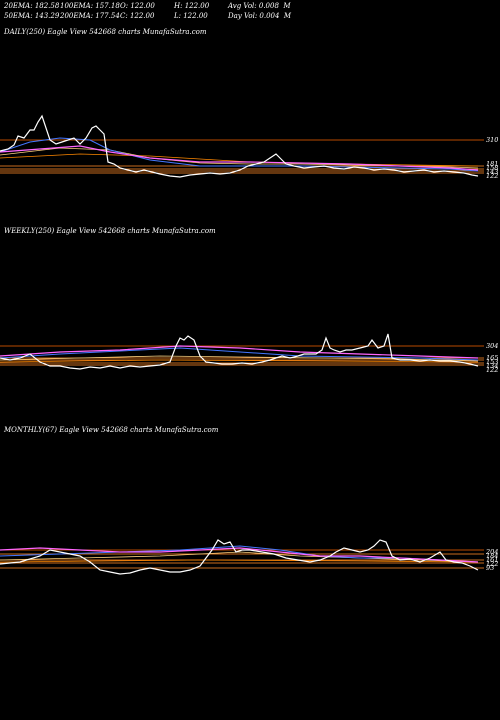  Describe the element at coordinates (492, 168) in the screenshot. I see `price-label: 158` at that location.